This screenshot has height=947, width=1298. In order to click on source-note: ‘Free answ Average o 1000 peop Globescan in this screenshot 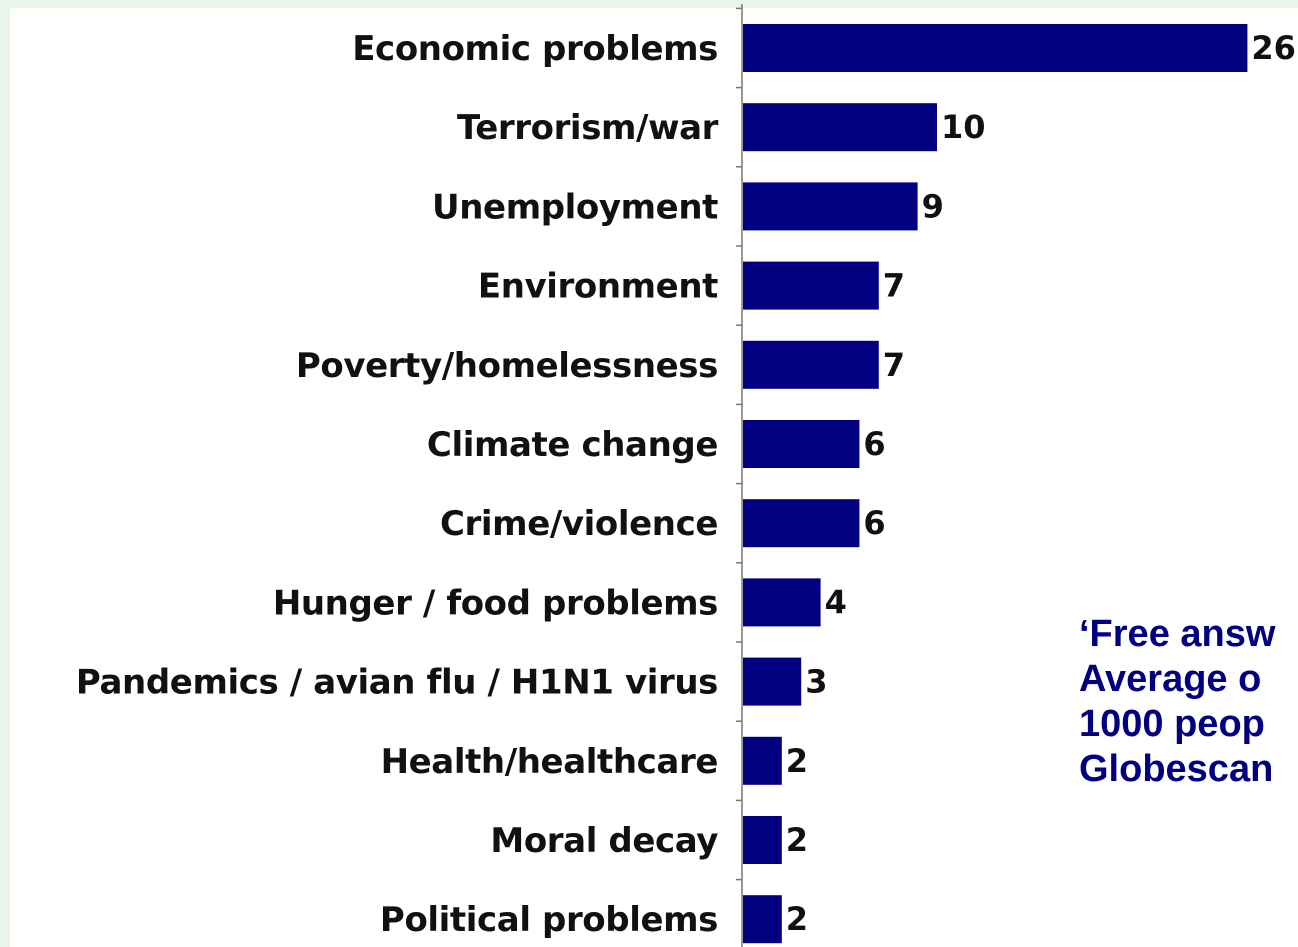, I will do `click(1177, 702)`.